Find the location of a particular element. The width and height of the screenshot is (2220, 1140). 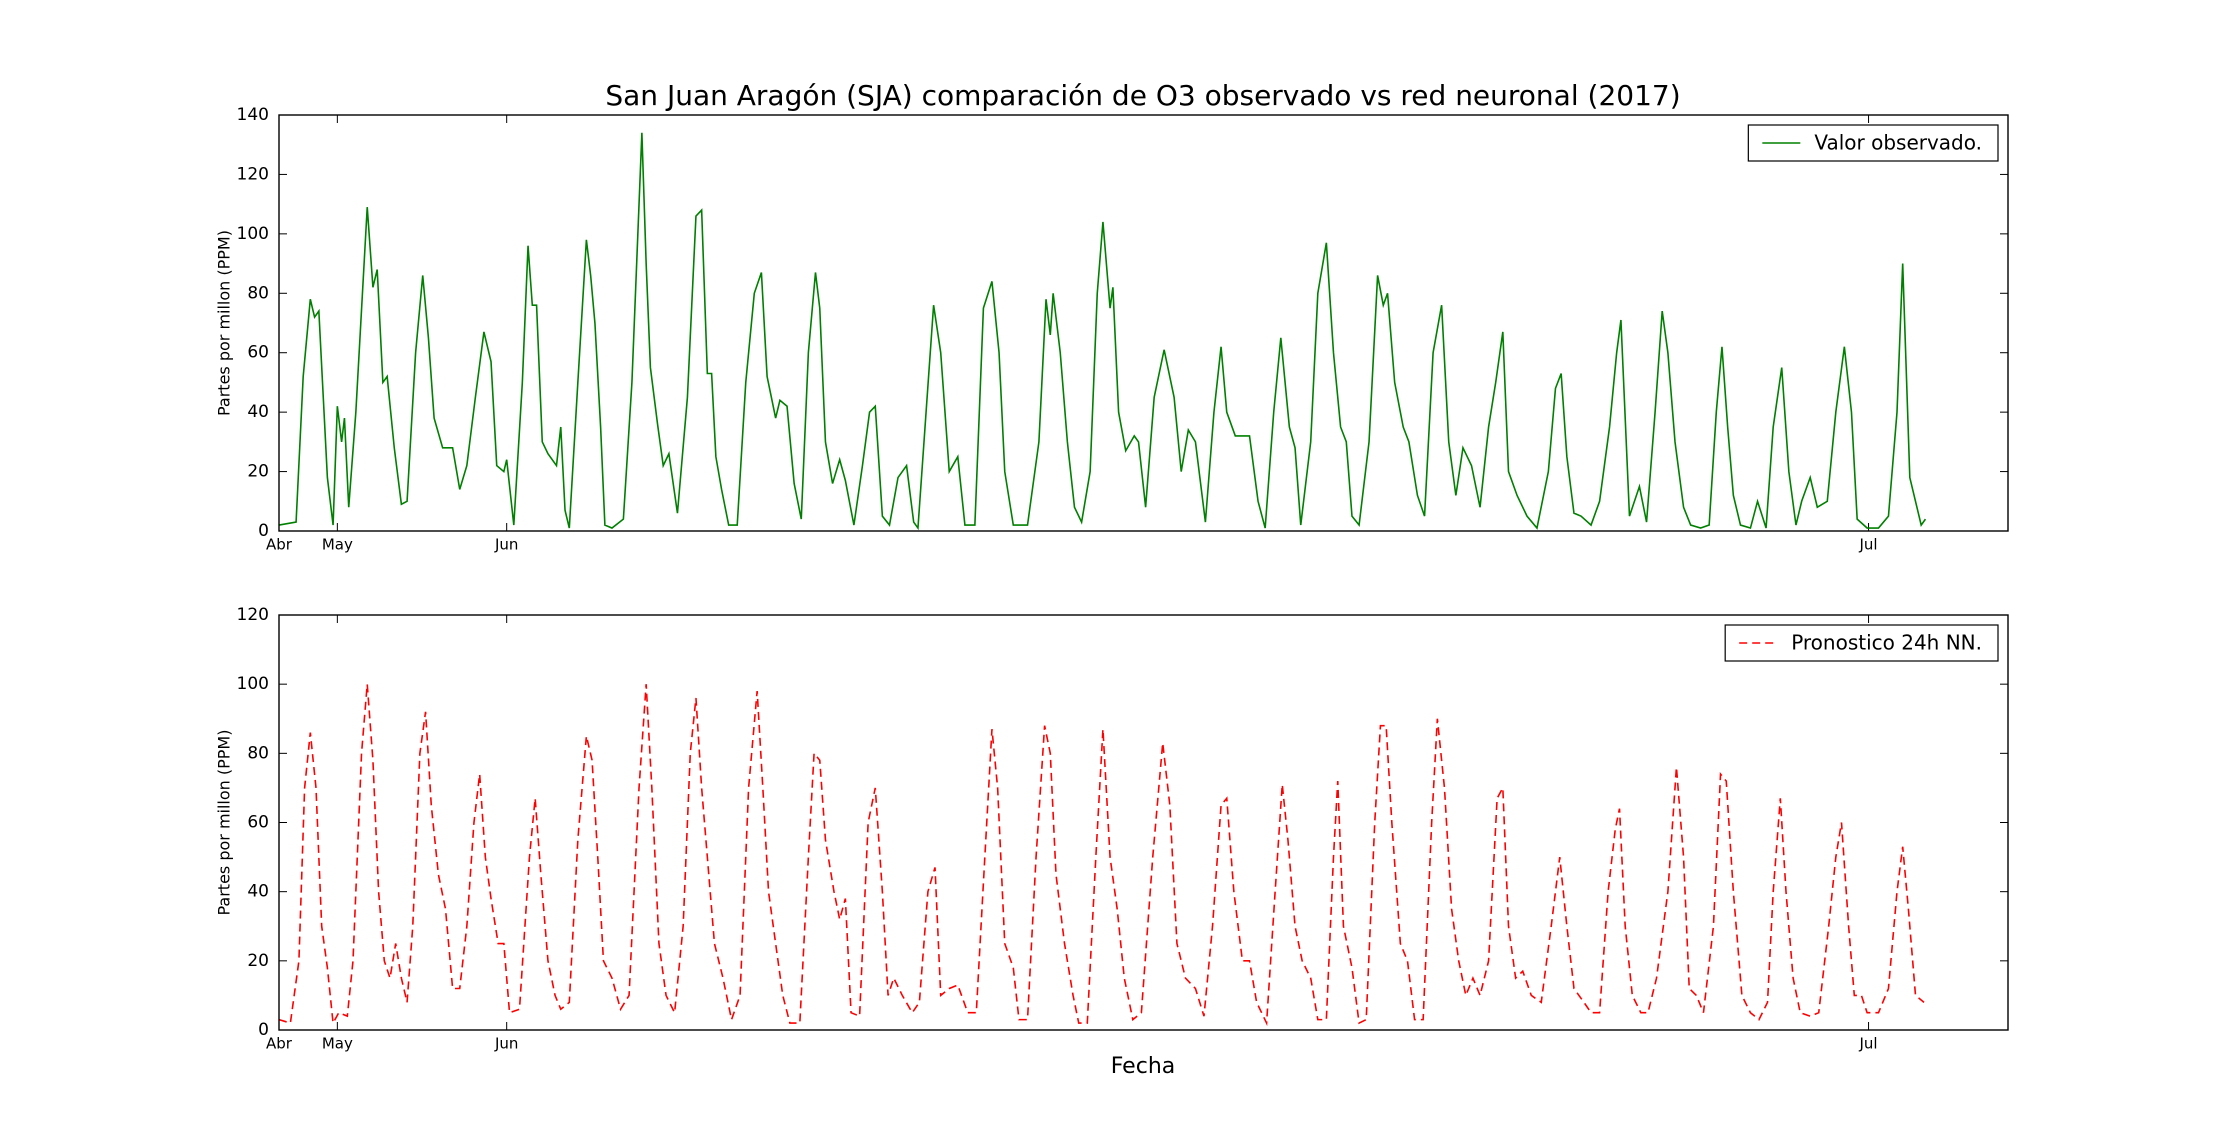

x-axis-label: Fecha is located at coordinates (1143, 1066).